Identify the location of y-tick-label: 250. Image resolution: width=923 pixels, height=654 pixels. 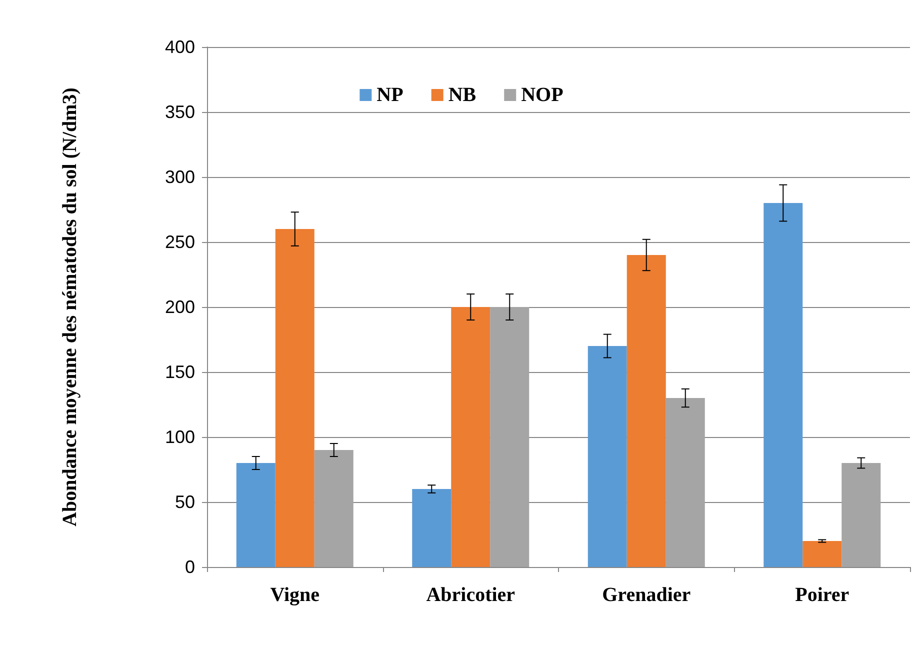
(179, 242).